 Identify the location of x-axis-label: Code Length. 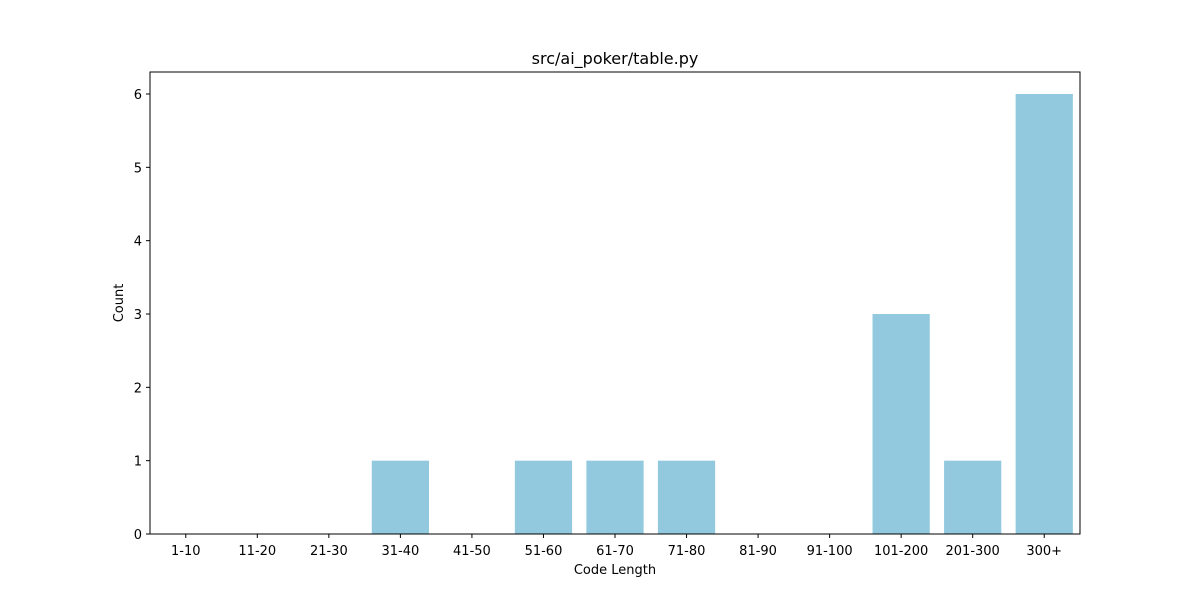
(615, 570).